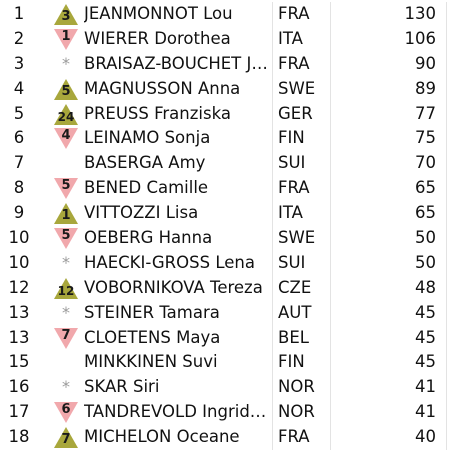  Describe the element at coordinates (295, 287) in the screenshot. I see `nation-code: CZE` at that location.